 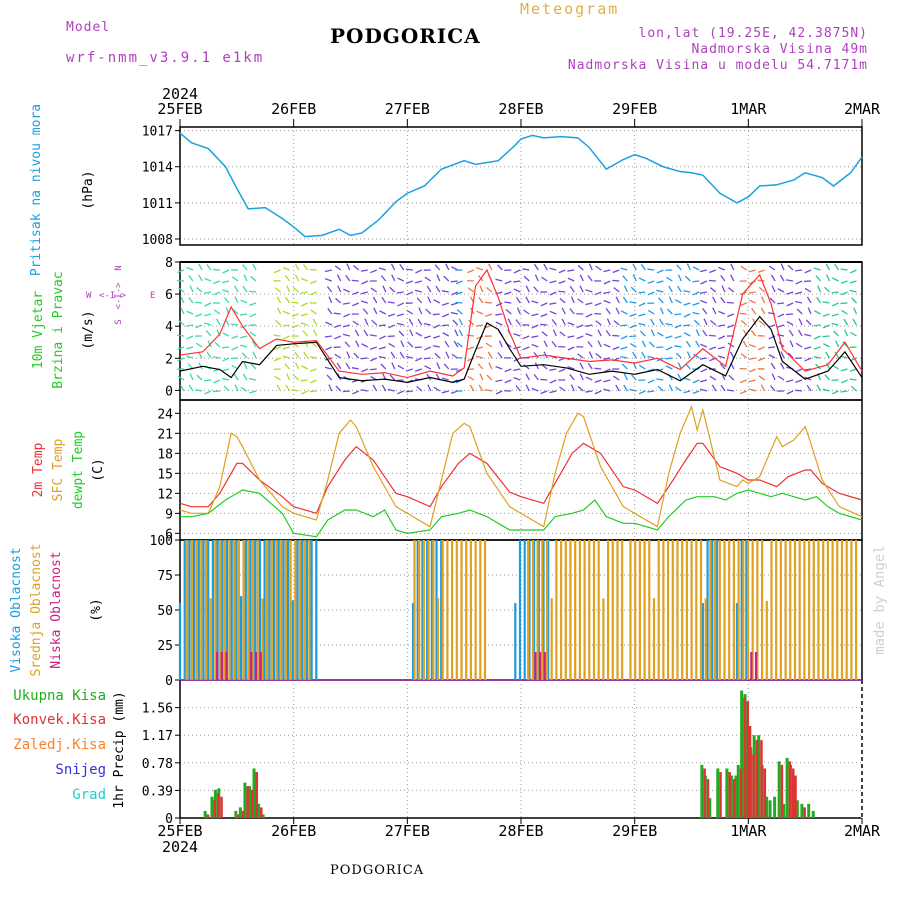 I want to click on y-tick-label: 24, so click(x=165, y=414).